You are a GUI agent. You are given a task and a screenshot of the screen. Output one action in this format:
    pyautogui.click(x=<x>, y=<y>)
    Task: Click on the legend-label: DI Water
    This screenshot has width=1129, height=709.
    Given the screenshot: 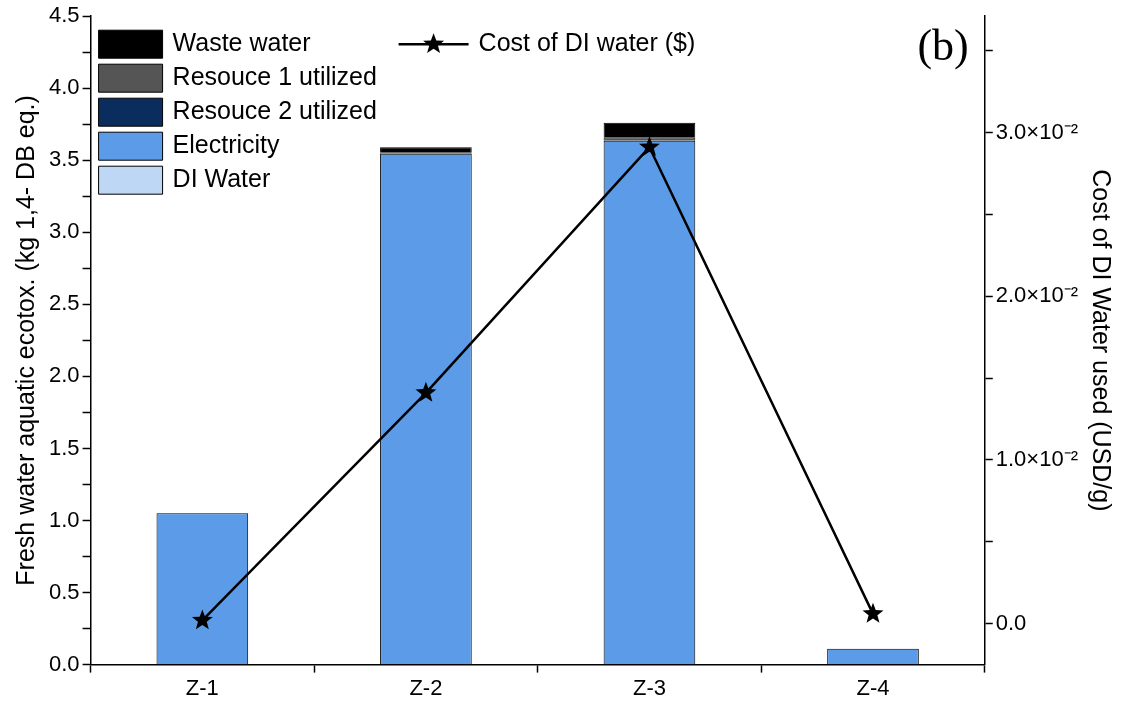 What is the action you would take?
    pyautogui.click(x=221, y=178)
    